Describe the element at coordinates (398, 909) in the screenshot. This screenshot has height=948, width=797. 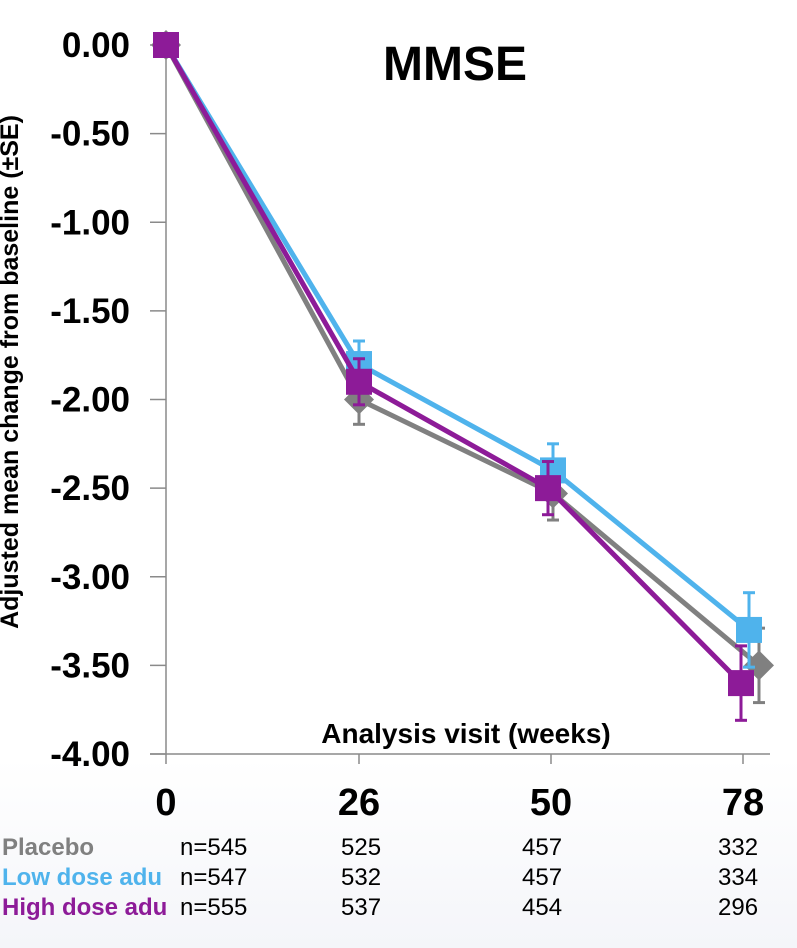
I see `n-at-risk-row: High dose adu n=555 537 454 296` at that location.